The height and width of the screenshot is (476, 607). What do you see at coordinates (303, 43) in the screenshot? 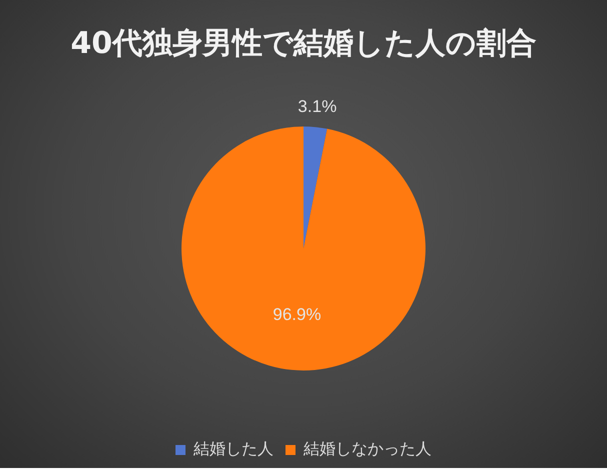
I see `chart-title: 40代独身男性で結婚した人の割合` at bounding box center [303, 43].